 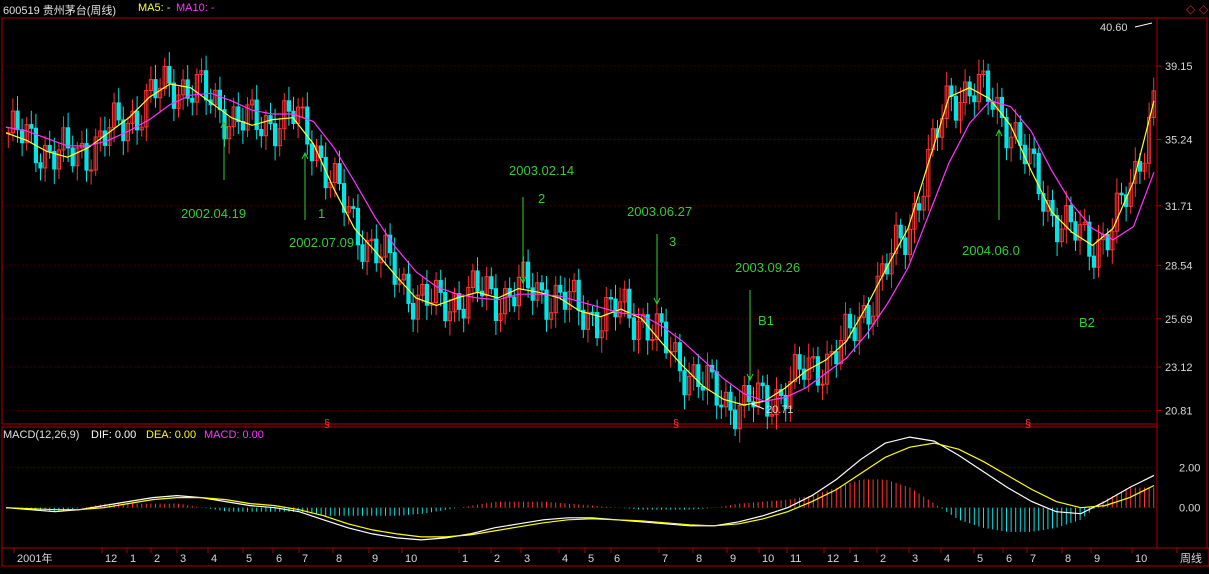 I want to click on x-tick-label: 11, so click(x=795, y=559).